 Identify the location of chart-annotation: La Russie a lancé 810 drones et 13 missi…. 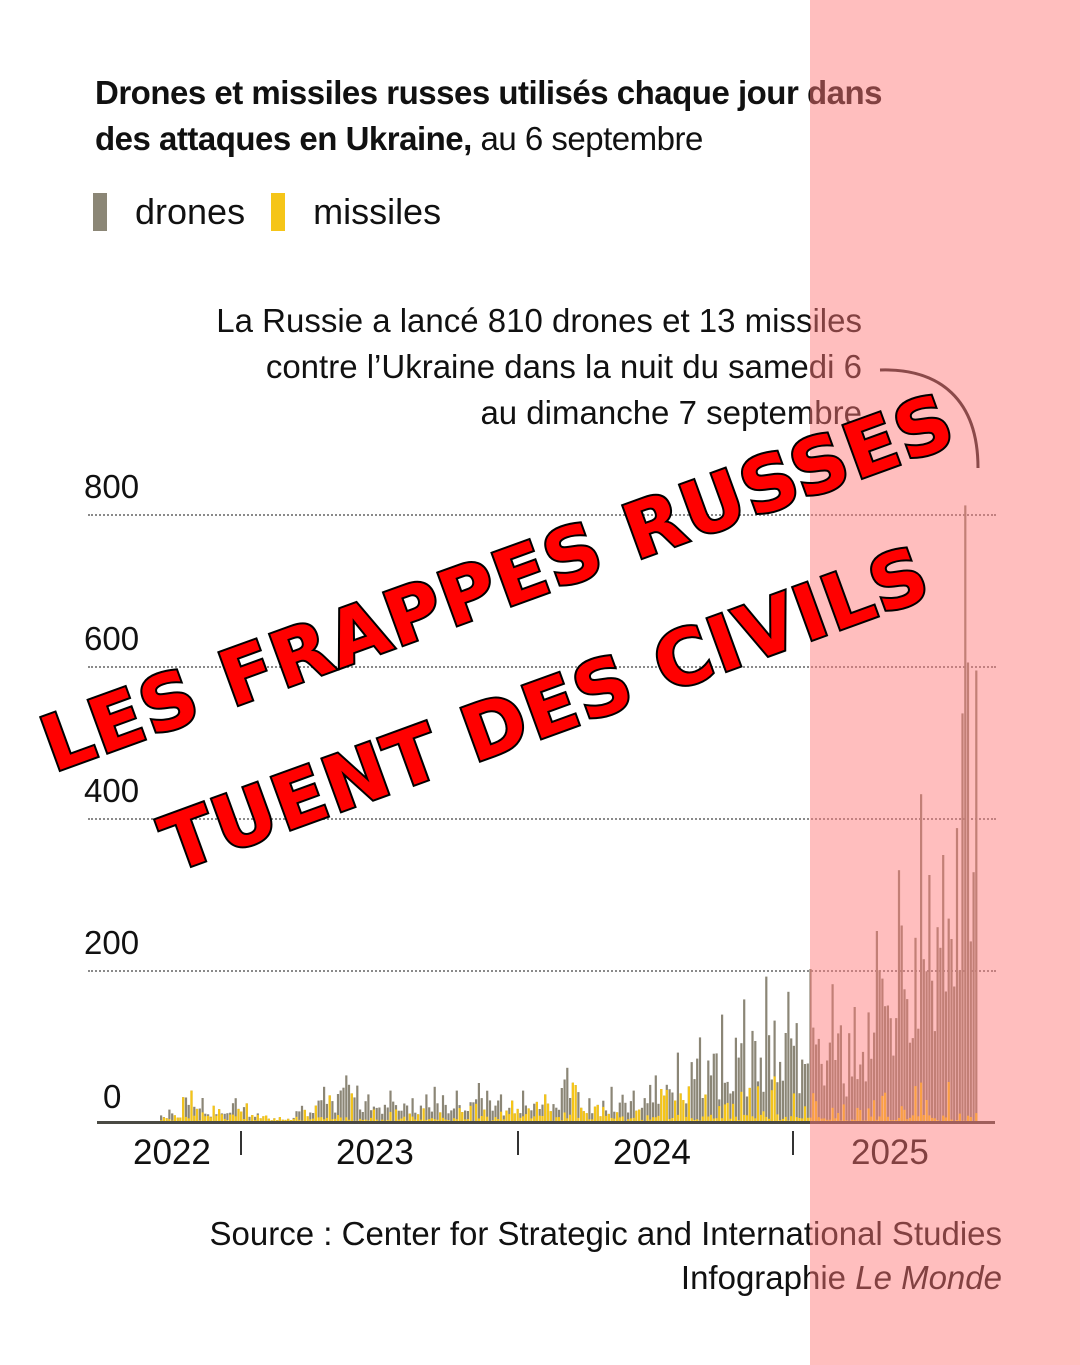
(482, 367).